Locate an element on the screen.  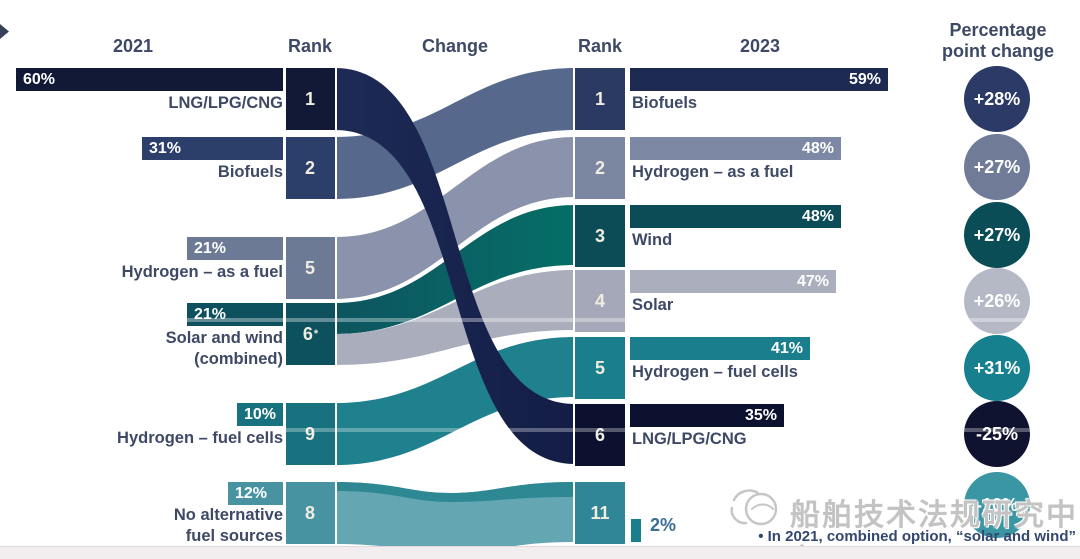
bar-2023-fuel-cells: 41% is located at coordinates (720, 348).